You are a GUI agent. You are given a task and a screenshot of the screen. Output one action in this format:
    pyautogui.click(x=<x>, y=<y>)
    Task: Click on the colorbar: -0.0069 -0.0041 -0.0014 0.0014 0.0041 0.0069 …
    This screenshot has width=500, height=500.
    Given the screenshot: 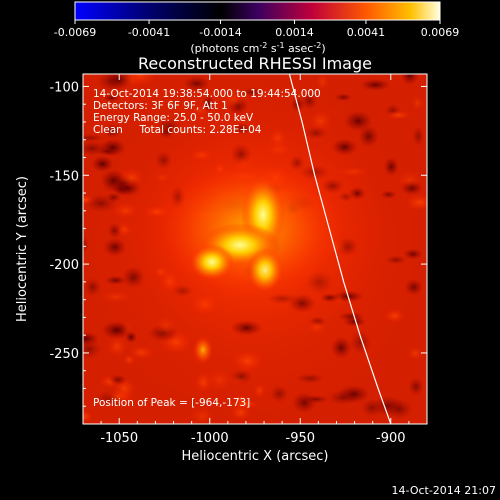 What is the action you would take?
    pyautogui.click(x=256, y=28)
    